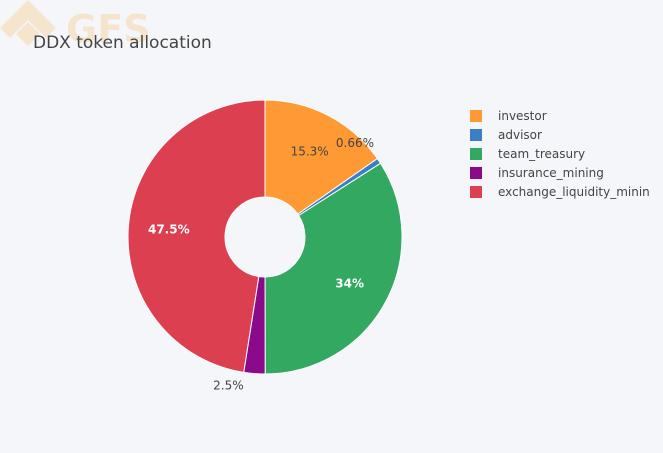  What do you see at coordinates (108, 29) in the screenshot?
I see `watermark-text: GFS` at bounding box center [108, 29].